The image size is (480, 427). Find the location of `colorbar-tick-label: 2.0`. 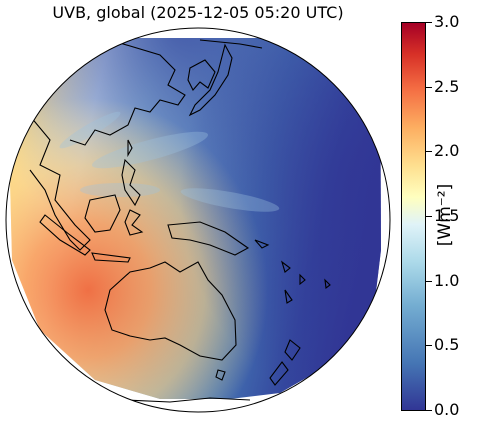

colorbar-tick-label: 2.0 is located at coordinates (447, 151).